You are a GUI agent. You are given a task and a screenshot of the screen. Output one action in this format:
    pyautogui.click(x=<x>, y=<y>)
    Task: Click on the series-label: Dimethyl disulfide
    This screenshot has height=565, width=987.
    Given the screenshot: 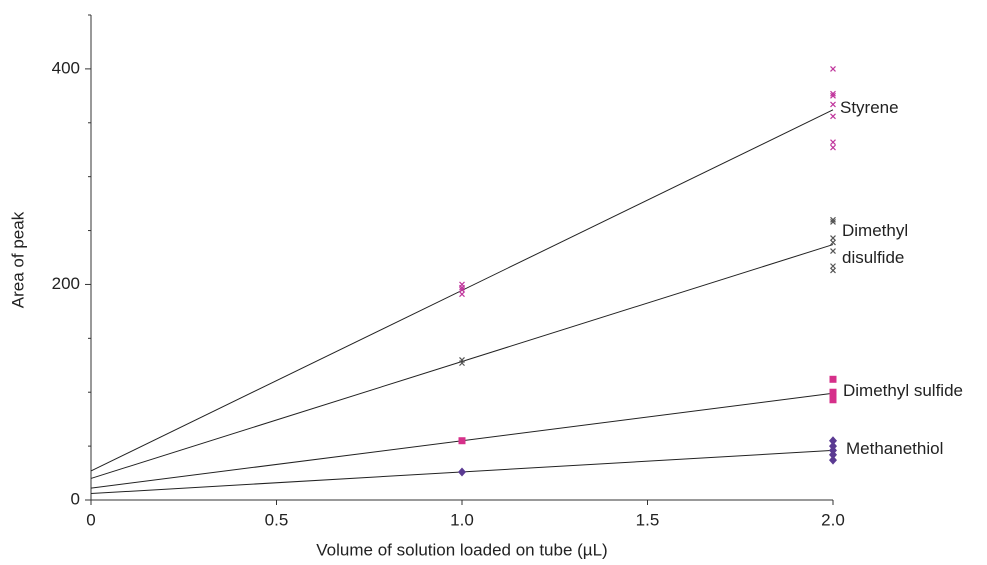 What is the action you would take?
    pyautogui.click(x=875, y=244)
    